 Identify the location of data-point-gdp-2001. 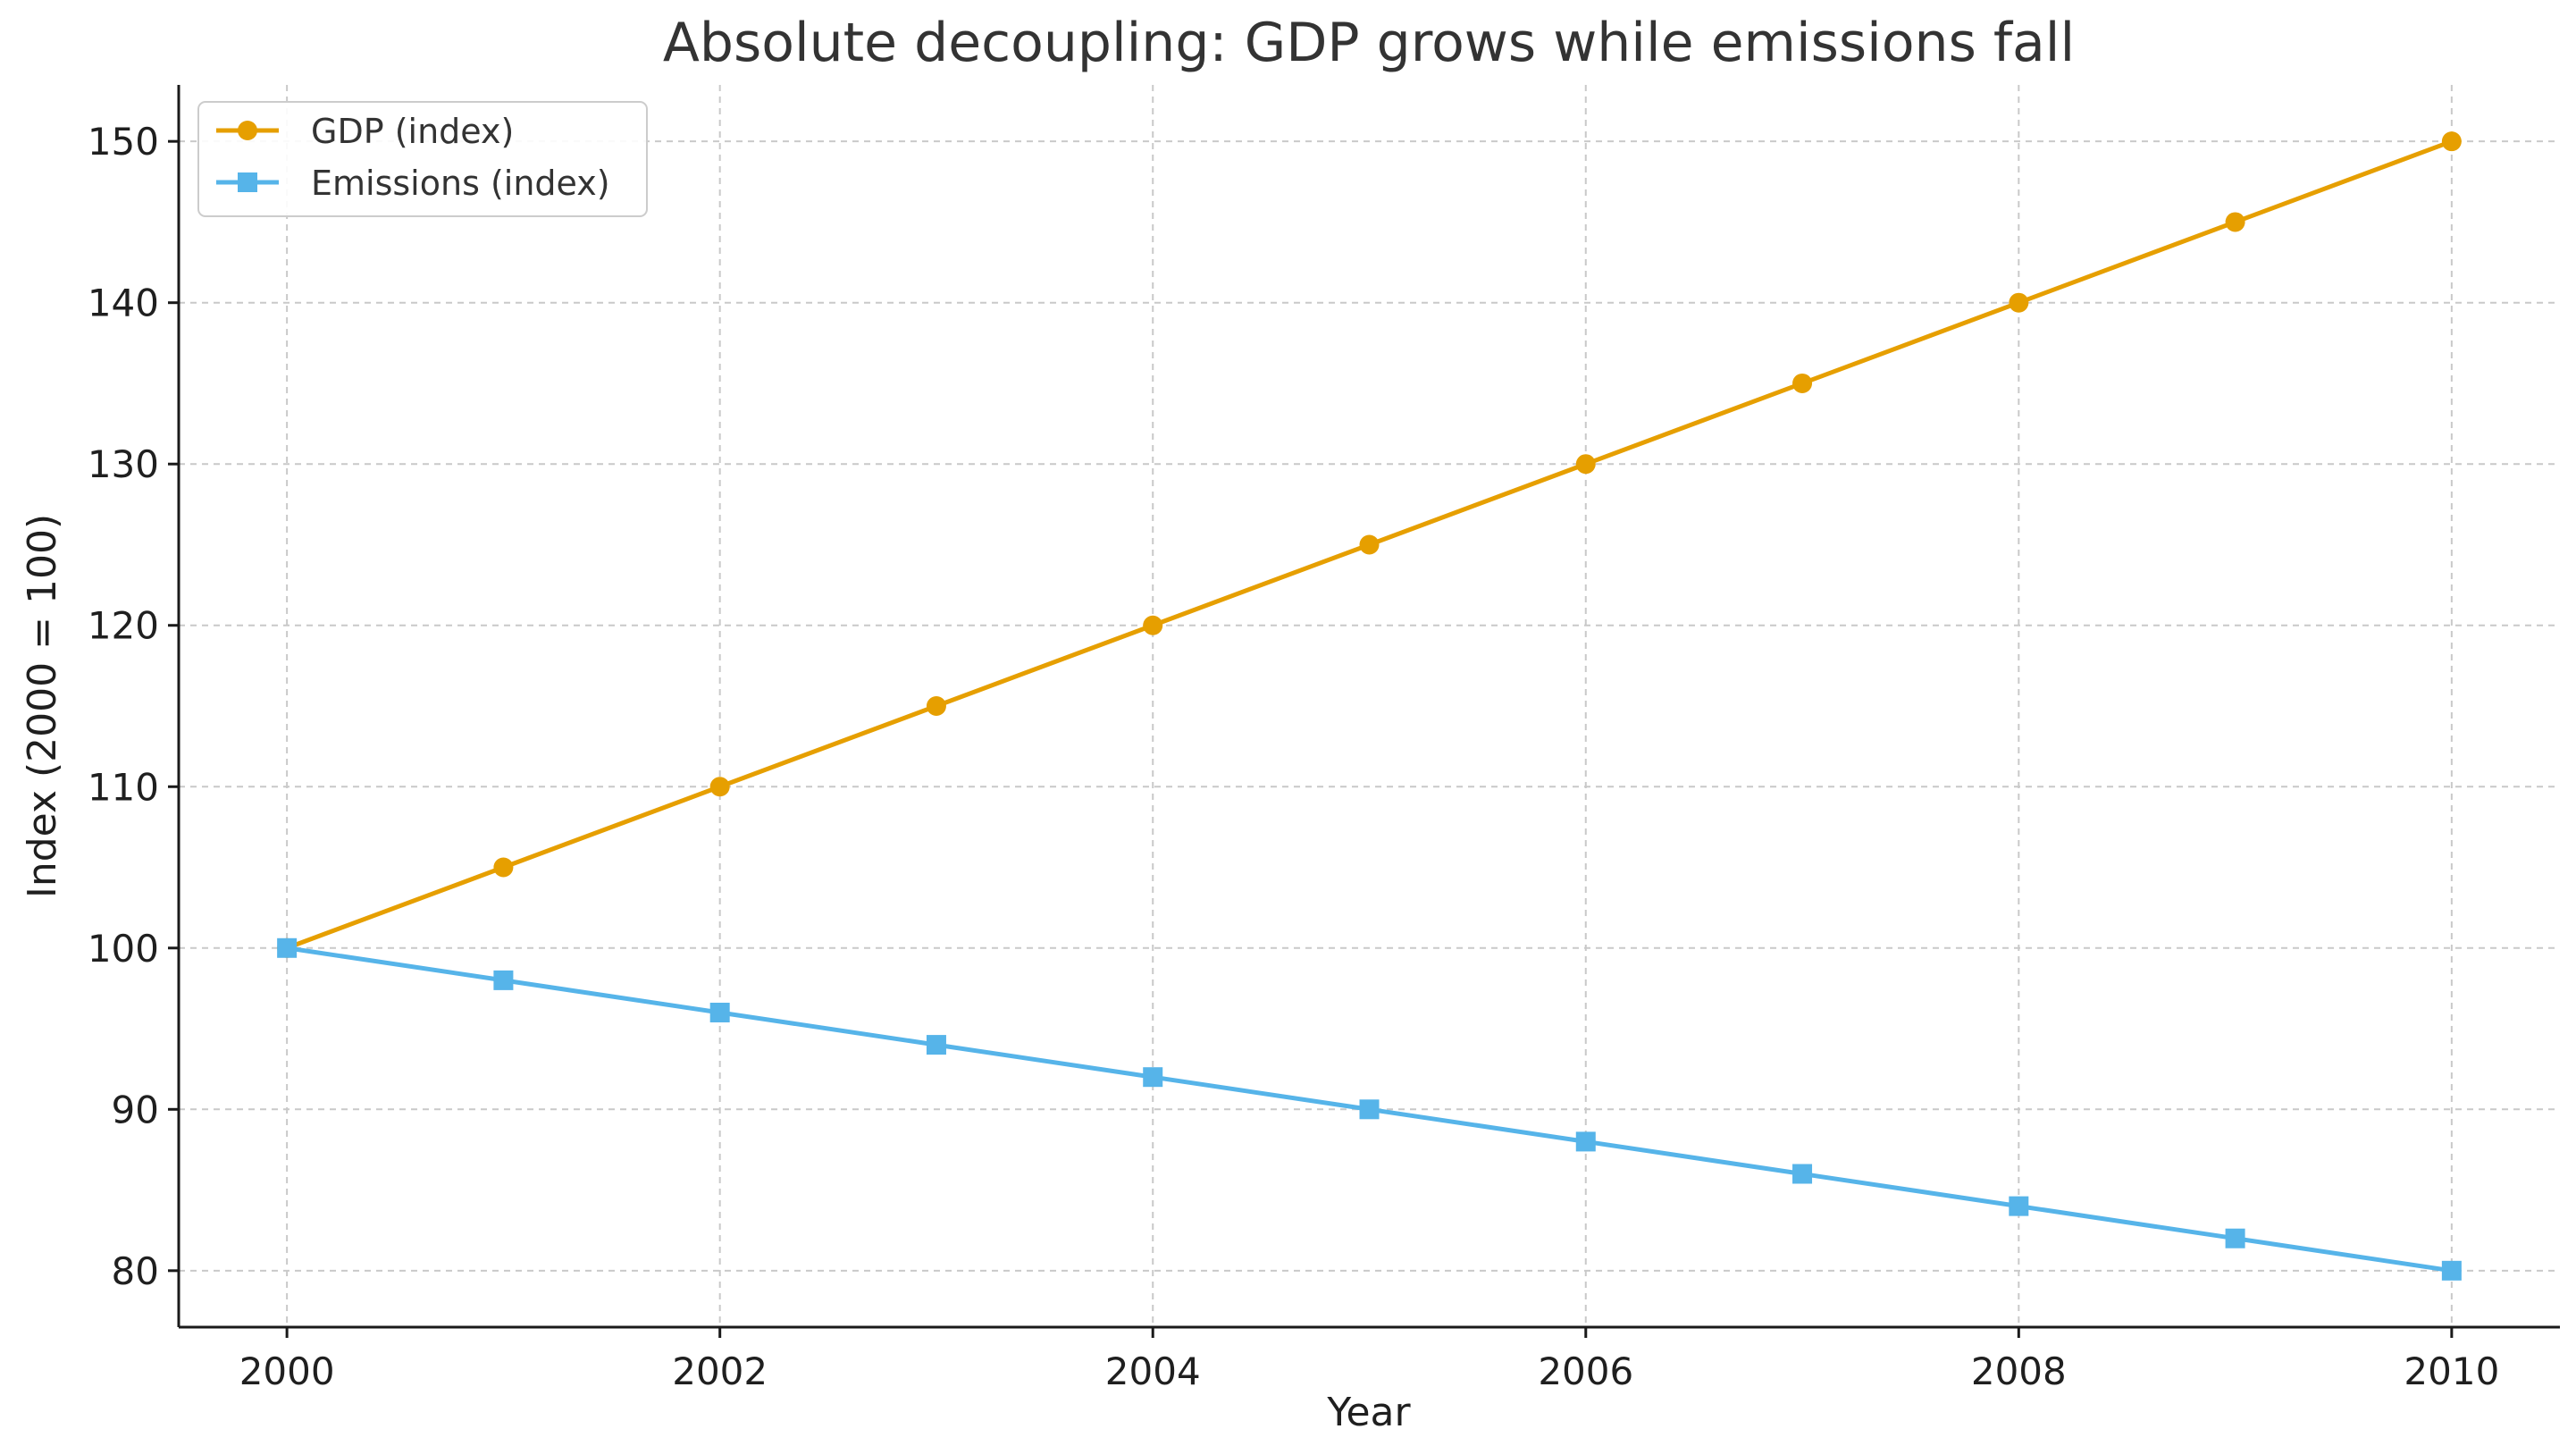
(504, 867).